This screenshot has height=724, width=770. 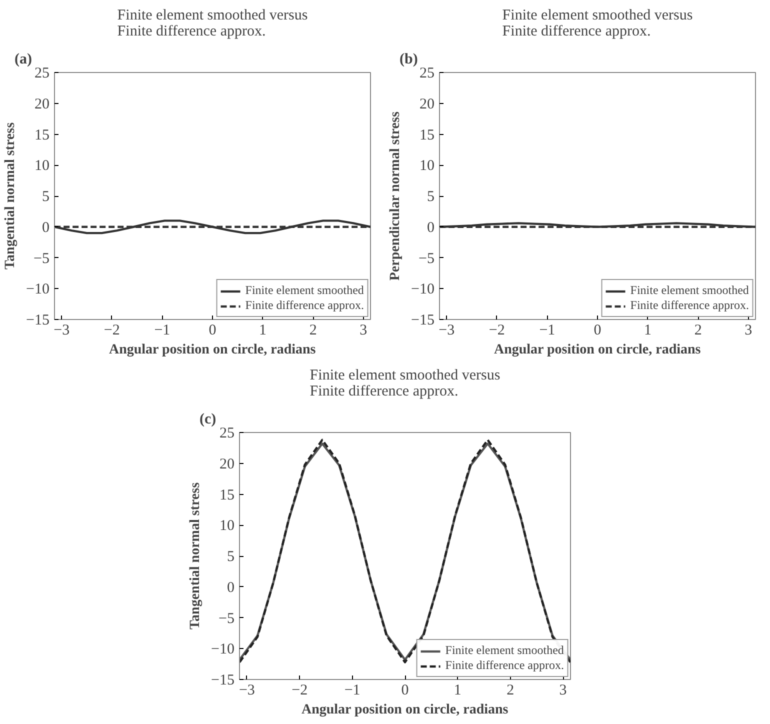 What do you see at coordinates (208, 420) in the screenshot?
I see `text: (c)` at bounding box center [208, 420].